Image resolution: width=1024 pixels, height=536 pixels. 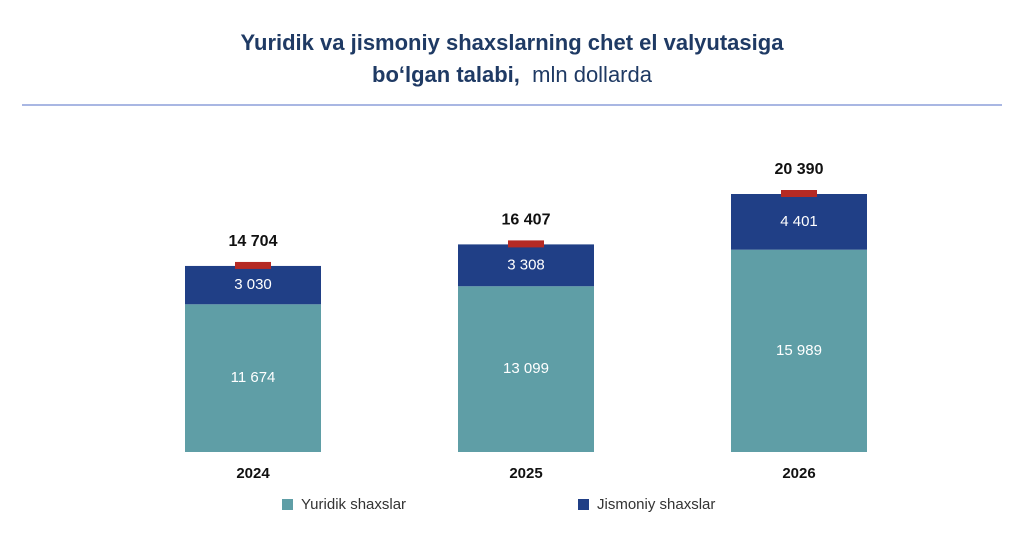 I want to click on bar-legal-2026, so click(x=799, y=350).